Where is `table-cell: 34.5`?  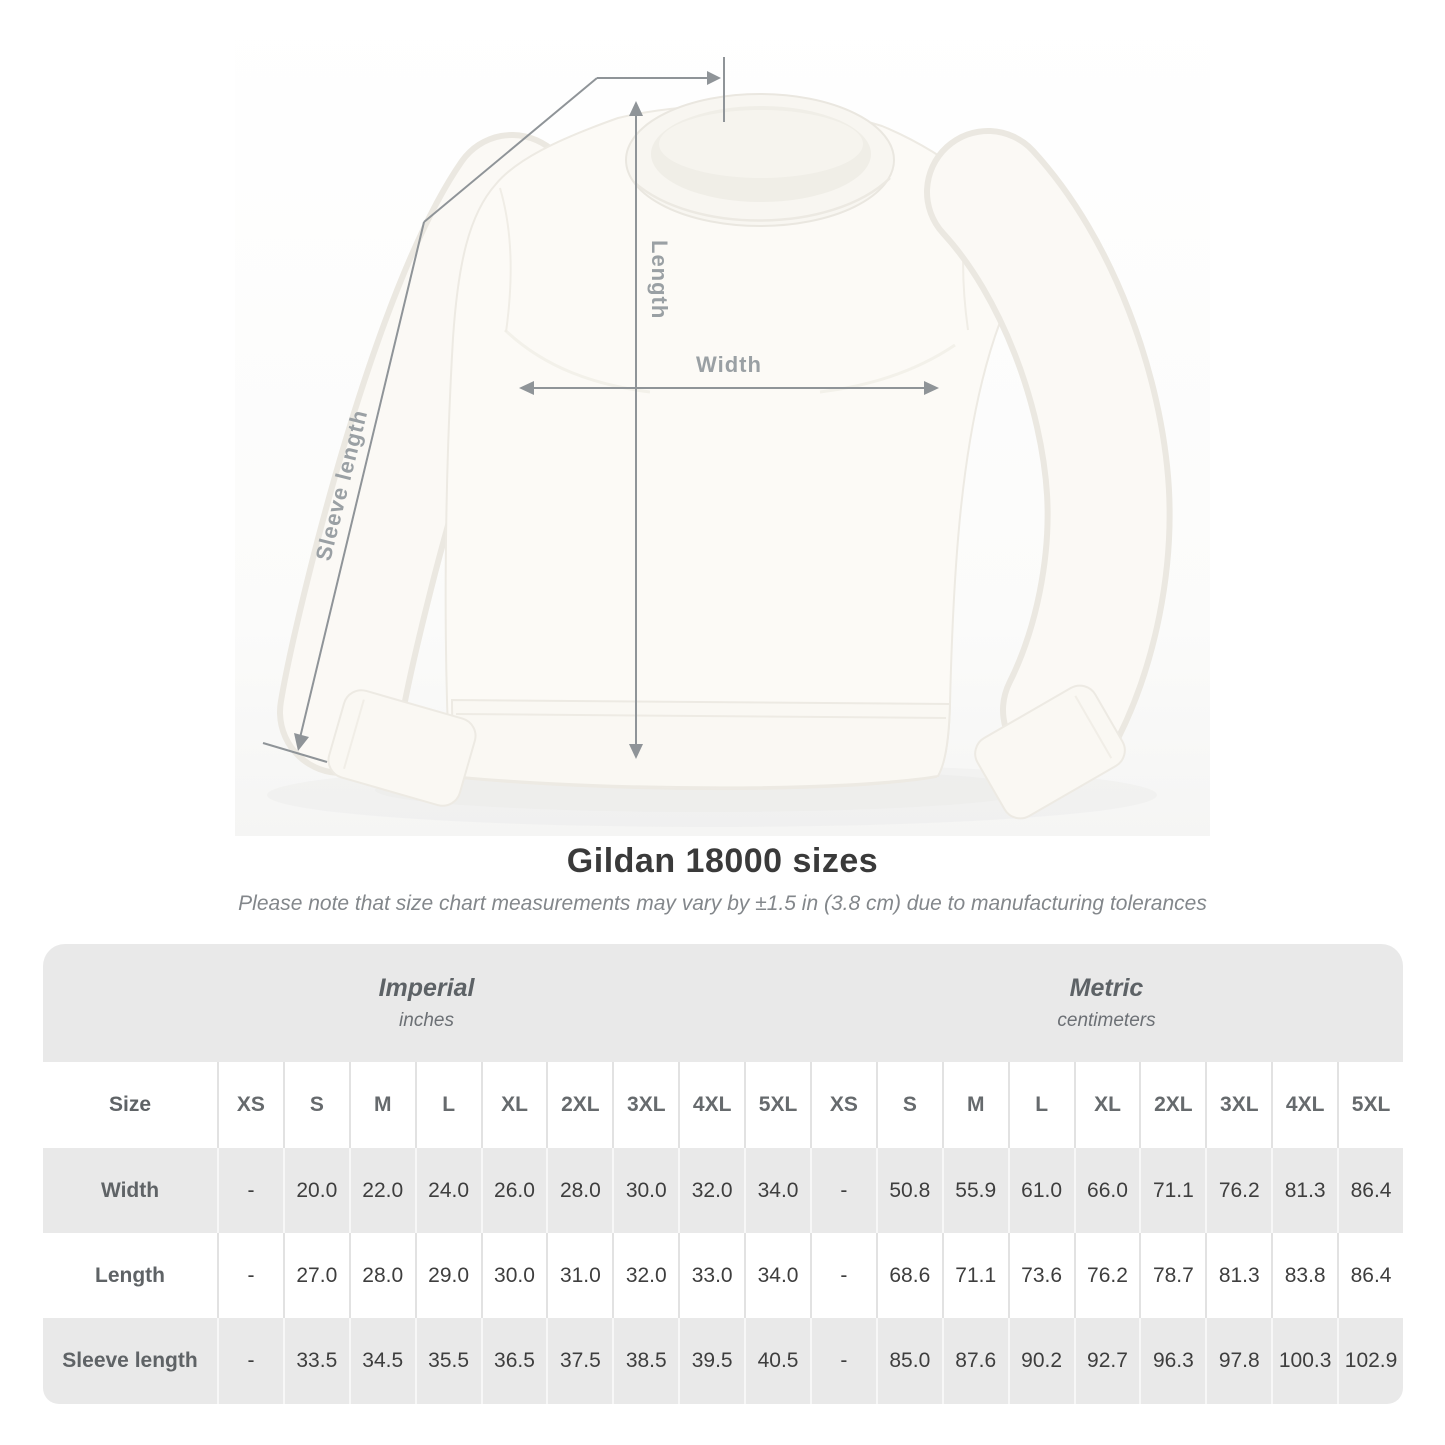
table-cell: 34.5 is located at coordinates (381, 1361).